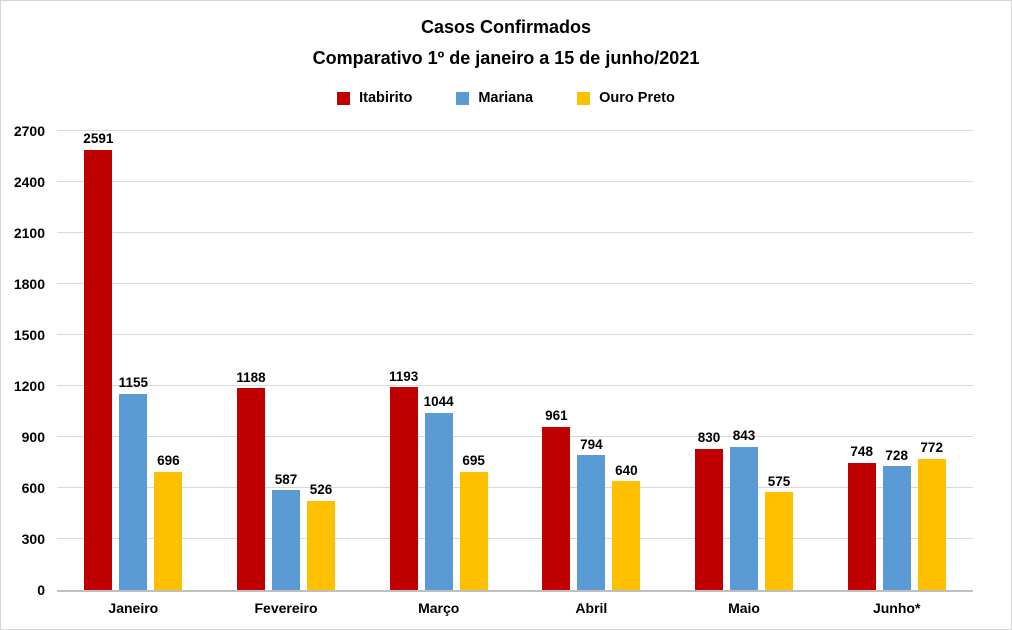 Image resolution: width=1012 pixels, height=630 pixels. I want to click on bar-value-label-ouro-preto-maio: 575, so click(779, 481).